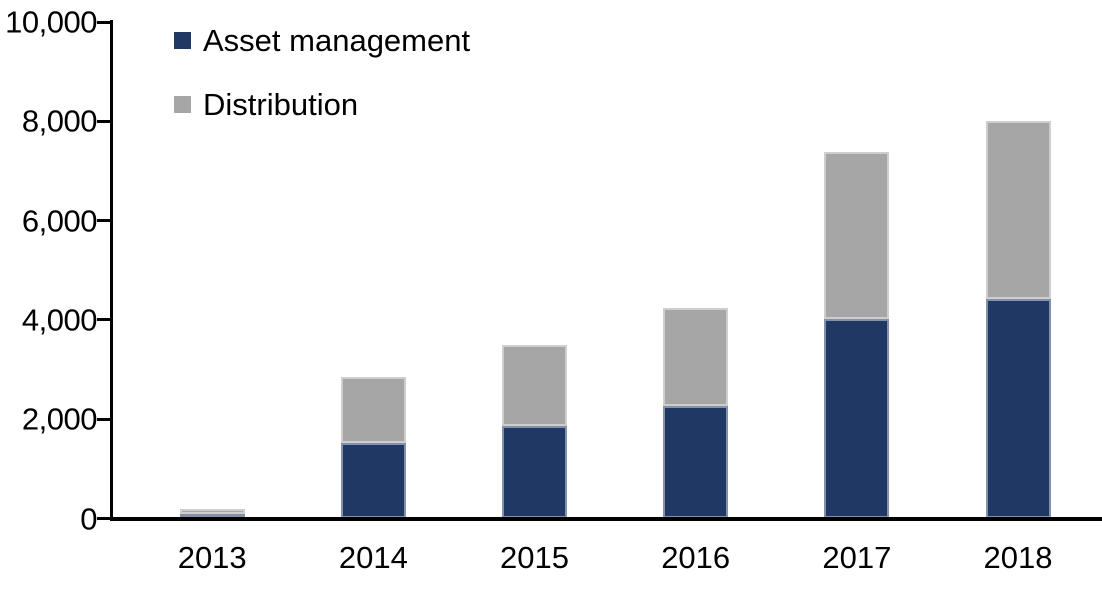  I want to click on x-axis-label-2017: 2017, so click(857, 557).